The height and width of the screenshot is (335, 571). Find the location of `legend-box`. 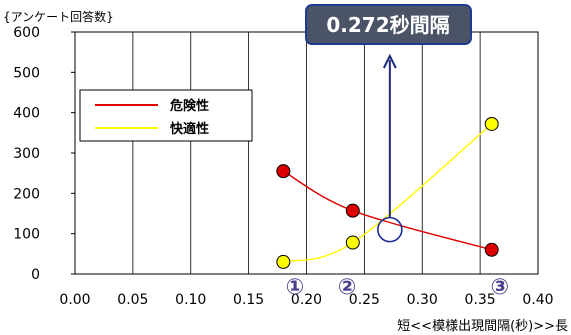

legend-box is located at coordinates (166, 115).